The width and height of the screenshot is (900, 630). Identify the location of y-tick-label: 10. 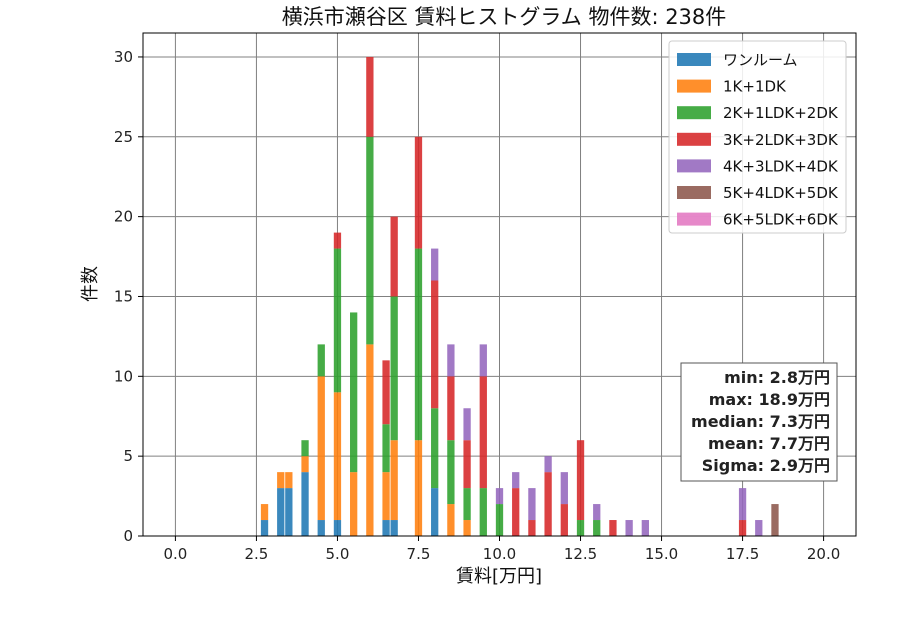
(123, 376).